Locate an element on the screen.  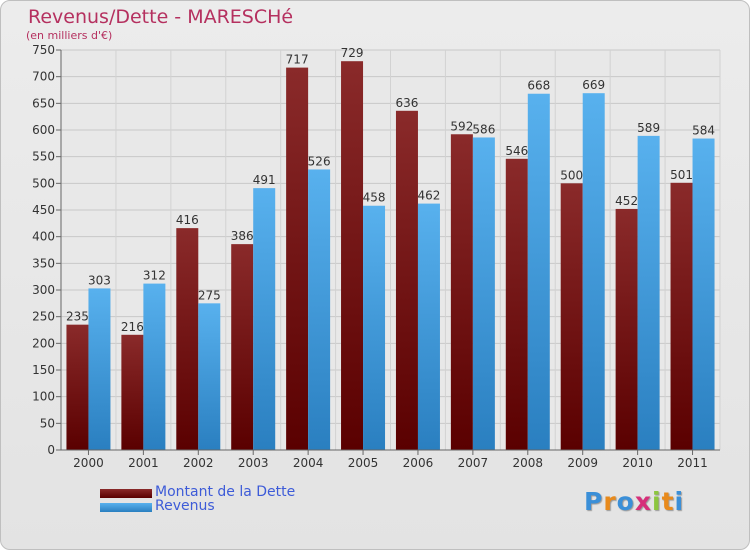
data-label-debt: 216 is located at coordinates (132, 327).